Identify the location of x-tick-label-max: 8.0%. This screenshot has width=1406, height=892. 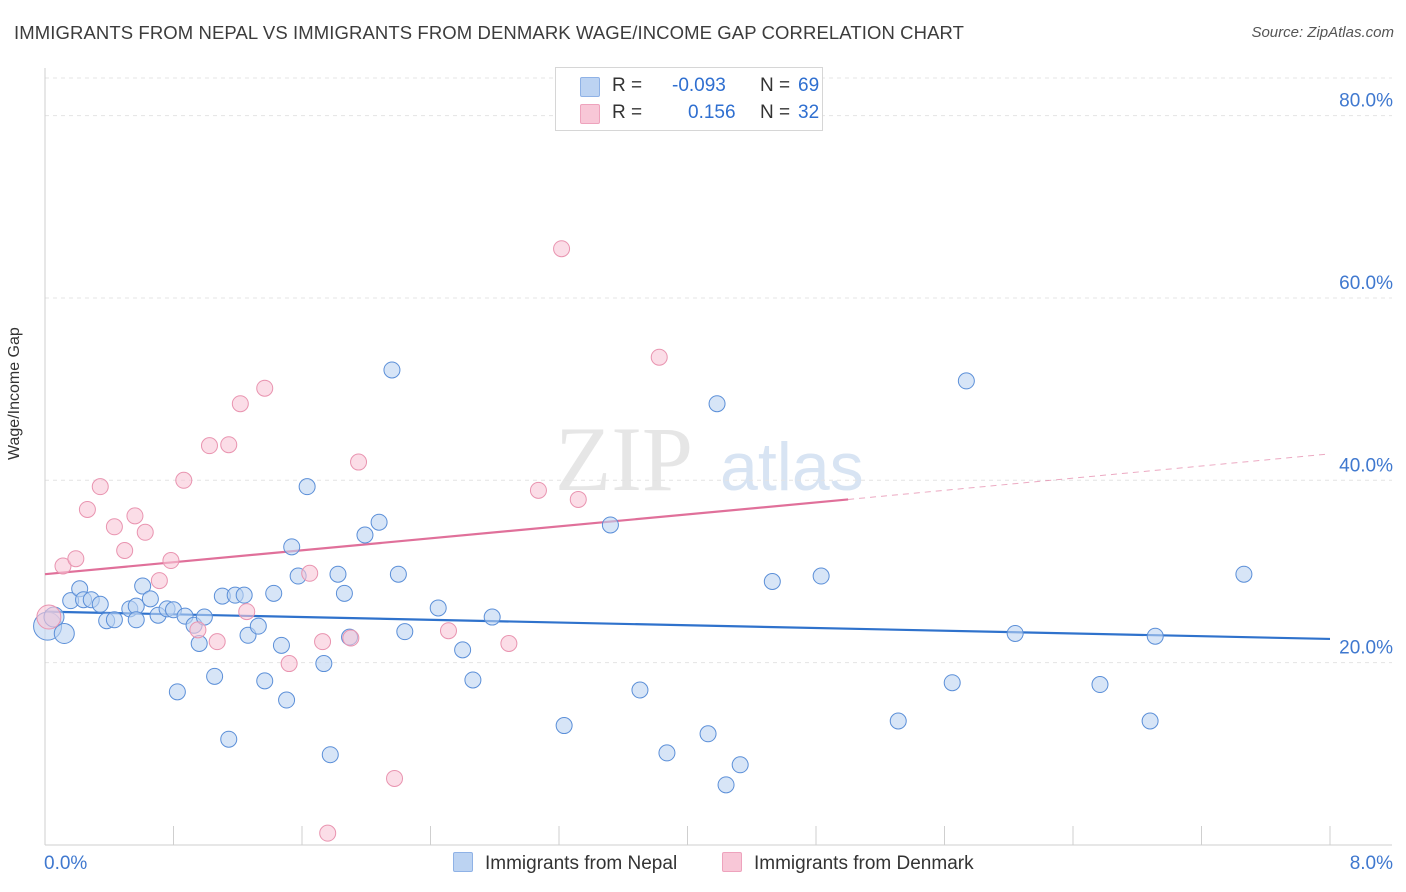
(1371, 863).